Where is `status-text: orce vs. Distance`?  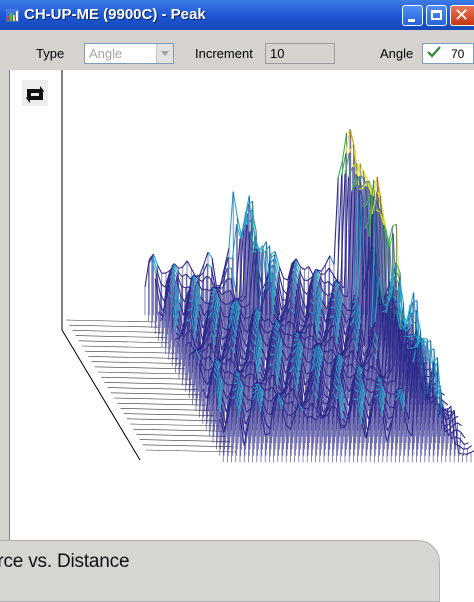
status-text: orce vs. Distance is located at coordinates (64, 562).